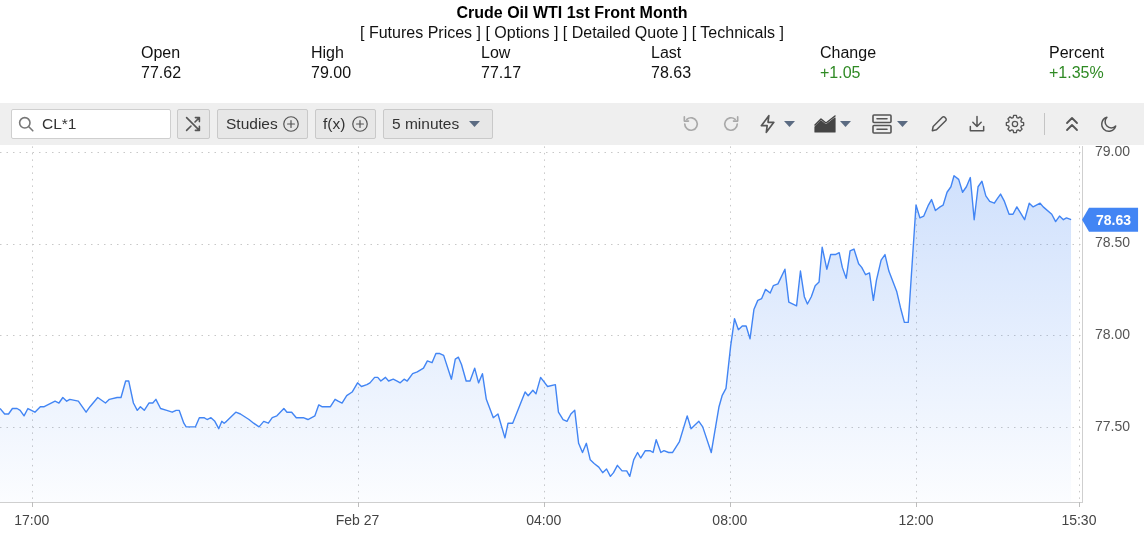  I want to click on text: Low, so click(496, 53).